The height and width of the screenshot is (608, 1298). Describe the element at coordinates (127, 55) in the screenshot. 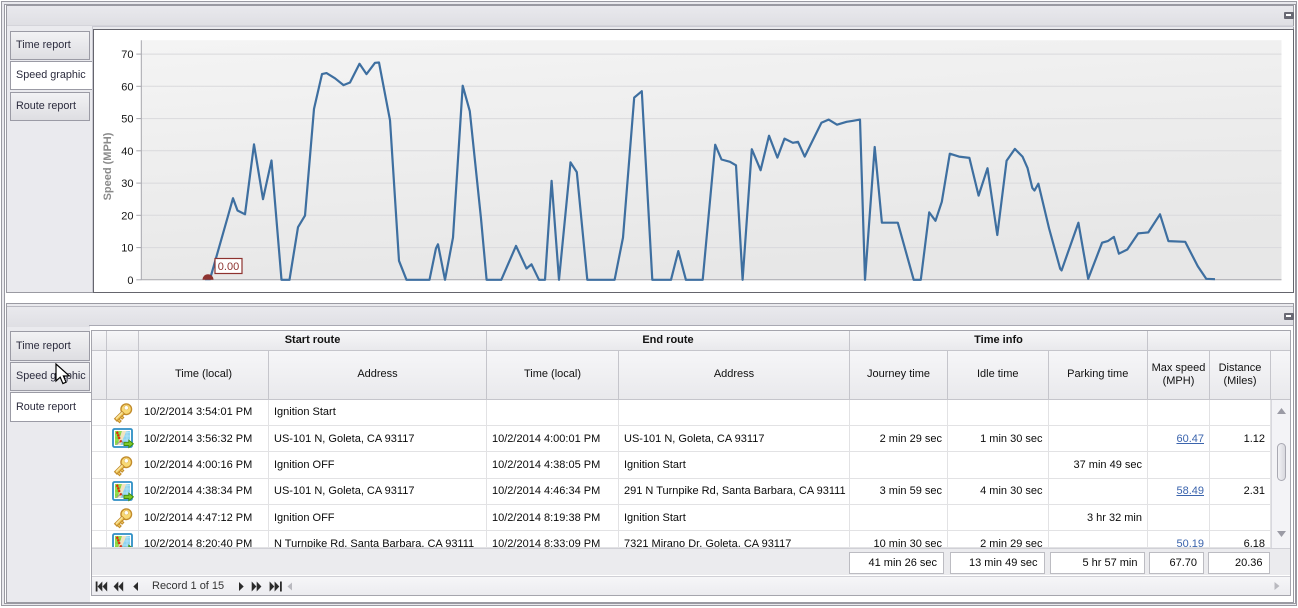

I see `svg-text: 70` at that location.